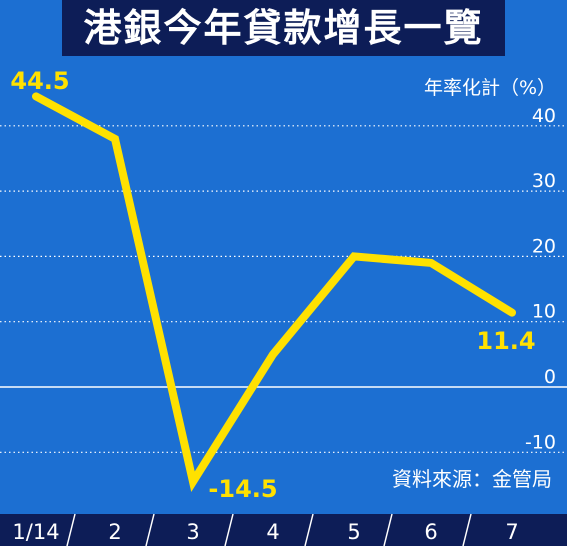  What do you see at coordinates (540, 442) in the screenshot?
I see `y-tick-label: -10` at bounding box center [540, 442].